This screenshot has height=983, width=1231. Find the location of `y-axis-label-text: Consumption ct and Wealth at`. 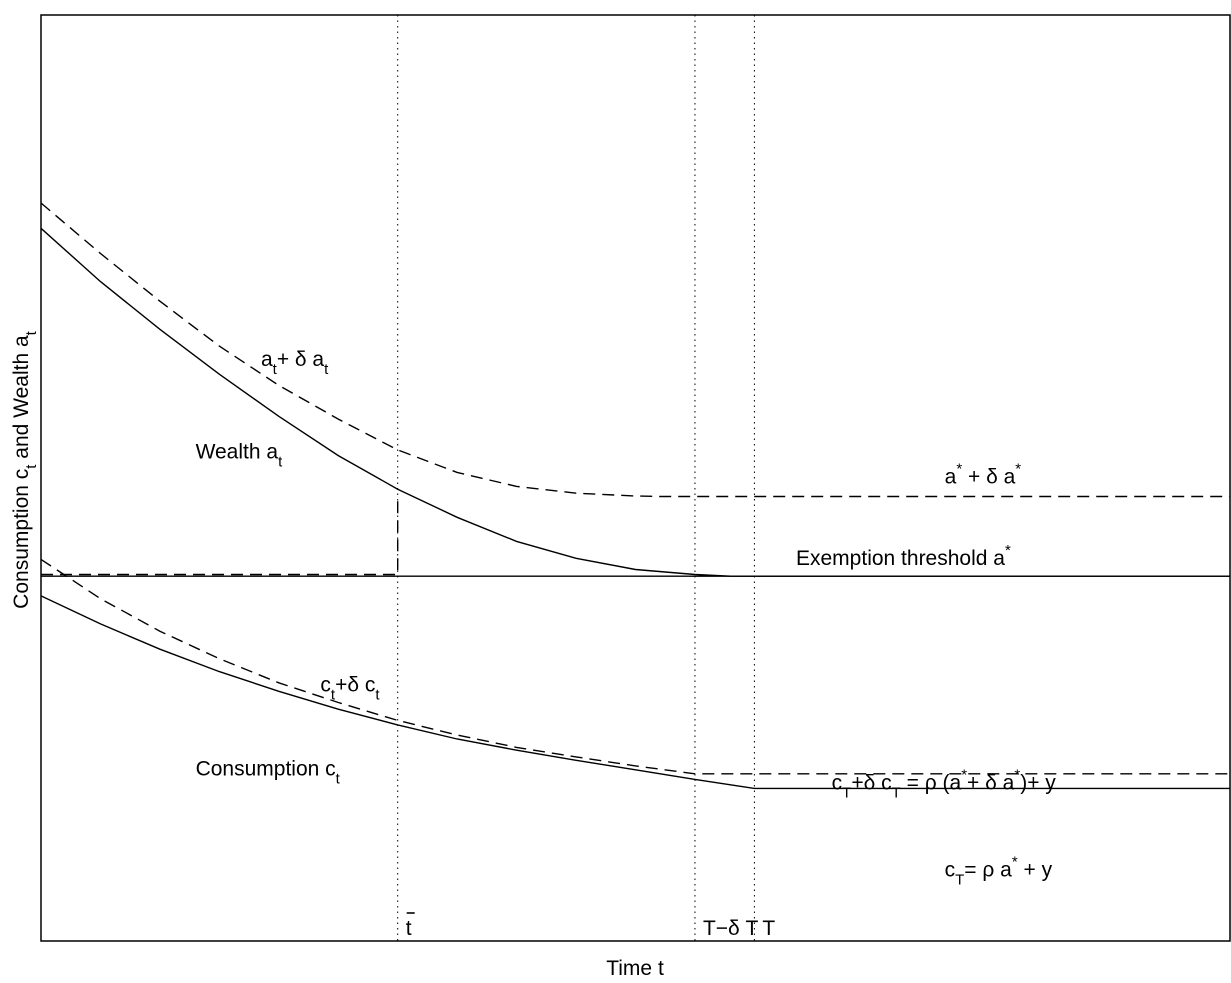

y-axis-label-text: Consumption ct and Wealth at is located at coordinates (25, 469).